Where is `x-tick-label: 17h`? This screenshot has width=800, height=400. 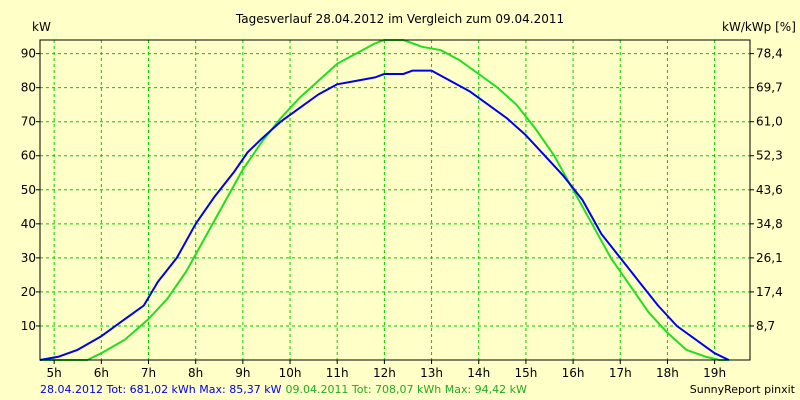 x-tick-label: 17h is located at coordinates (620, 373).